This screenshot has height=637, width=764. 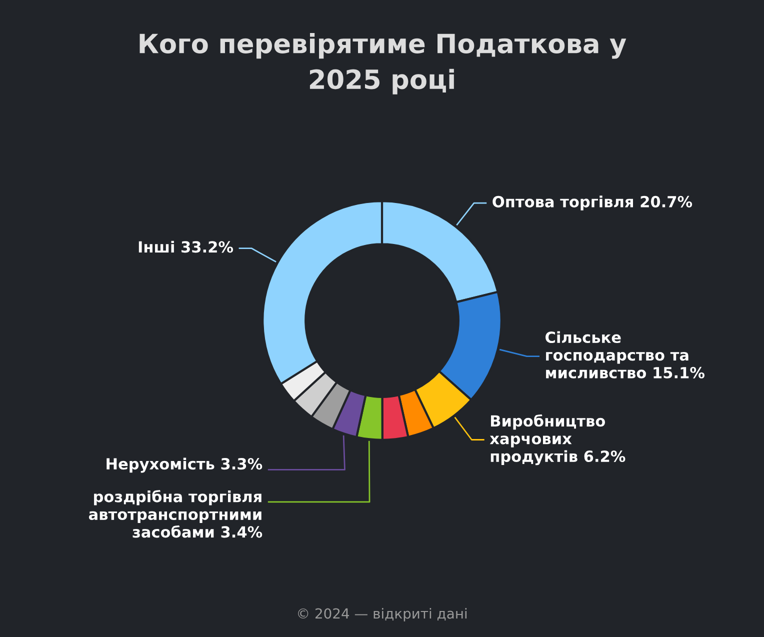 I want to click on text: © 2024 — відкриті дані, so click(x=382, y=615).